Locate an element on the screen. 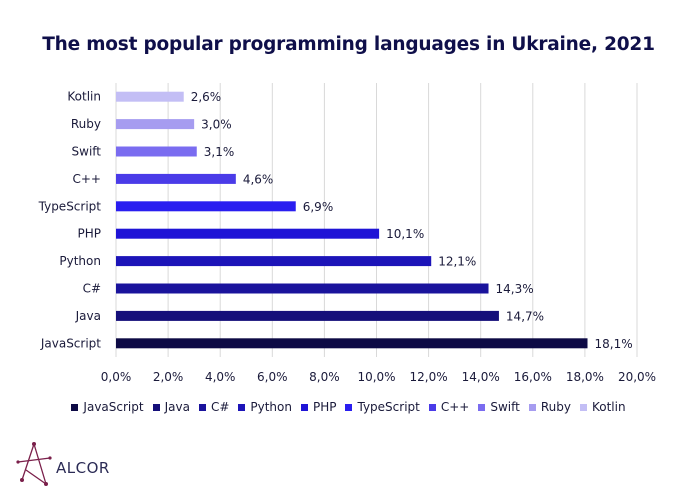 The width and height of the screenshot is (697, 498). data-label: 14,7% is located at coordinates (525, 316).